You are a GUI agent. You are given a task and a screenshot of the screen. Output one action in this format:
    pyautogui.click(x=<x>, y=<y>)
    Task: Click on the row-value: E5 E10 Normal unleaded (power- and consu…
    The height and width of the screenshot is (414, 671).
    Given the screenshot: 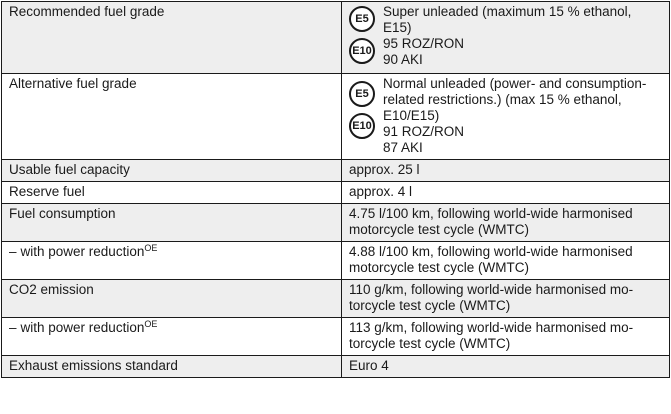 What is the action you would take?
    pyautogui.click(x=505, y=116)
    